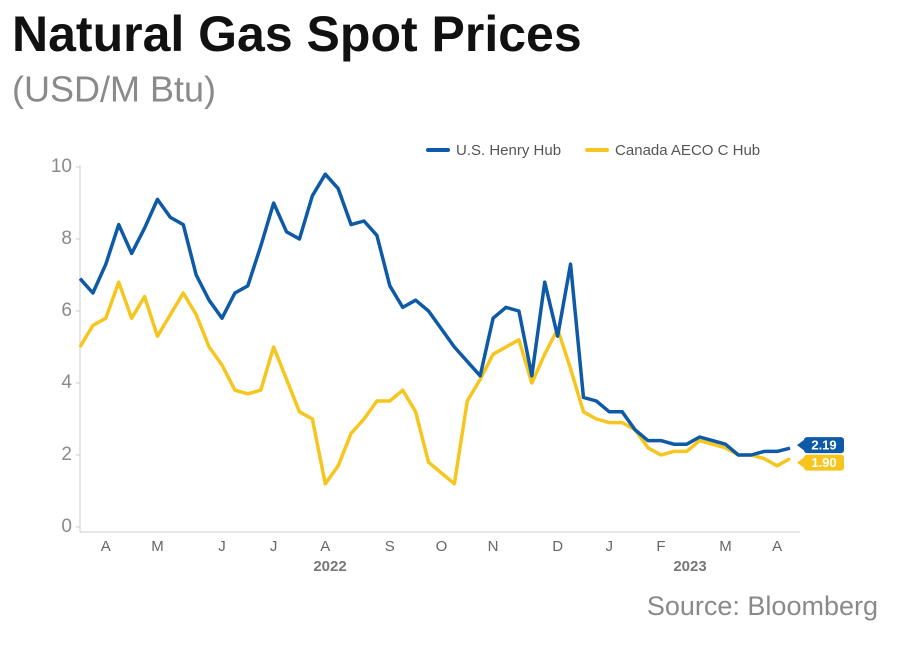  I want to click on y-tick-label: 10, so click(61, 166).